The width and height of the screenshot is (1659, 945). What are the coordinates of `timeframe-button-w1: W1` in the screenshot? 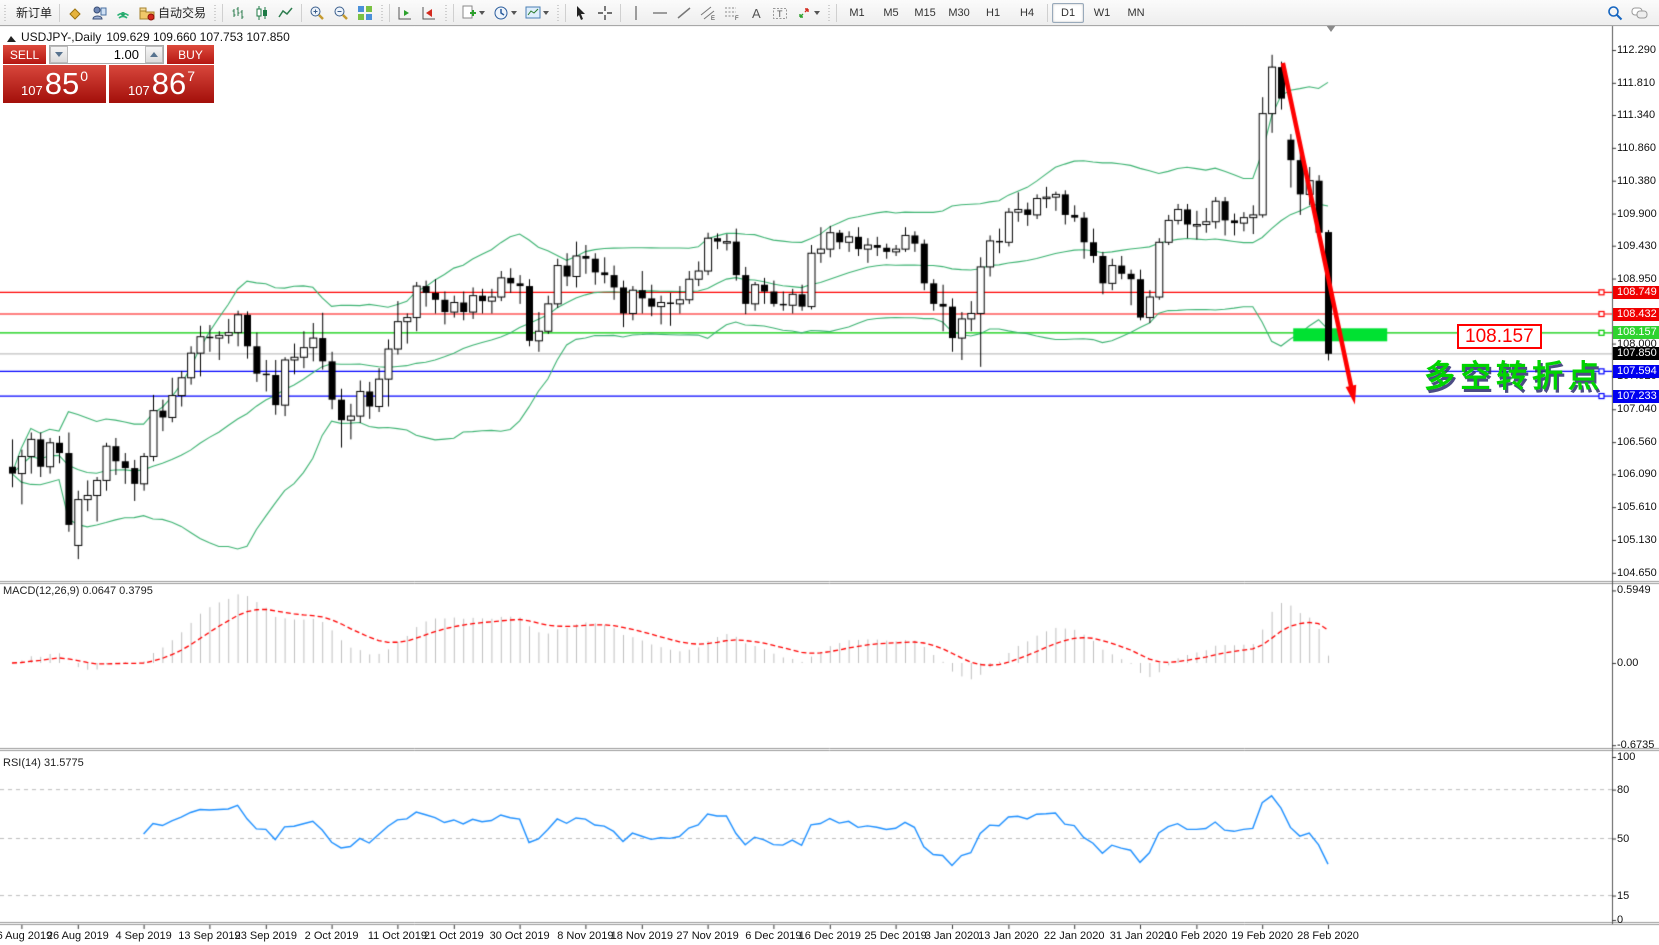 It's located at (1102, 12).